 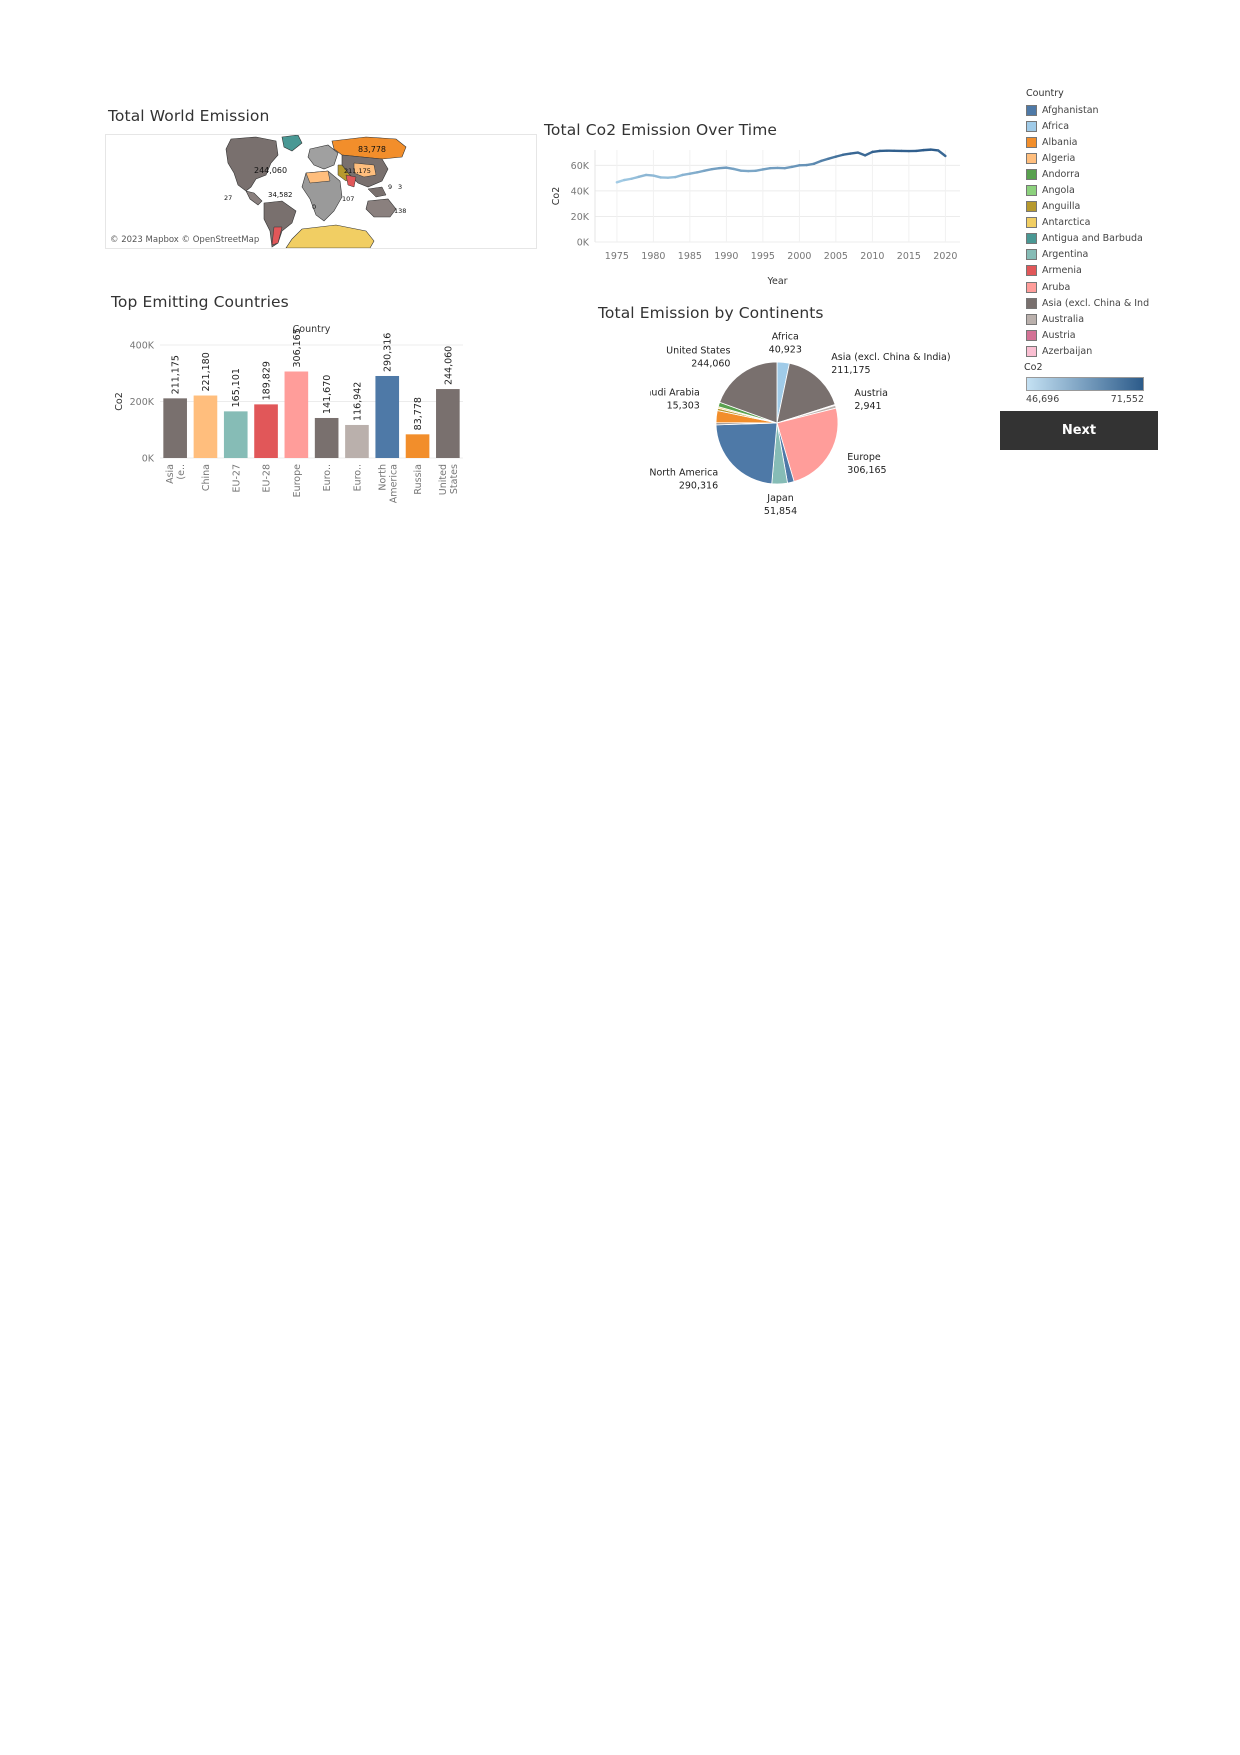 I want to click on legend-item: Australia, so click(x=1088, y=319).